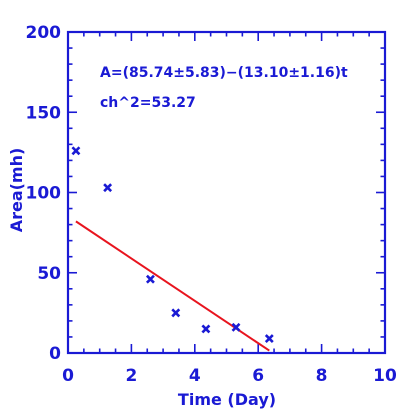  What do you see at coordinates (44, 194) in the screenshot?
I see `y-tick-label: 100` at bounding box center [44, 194].